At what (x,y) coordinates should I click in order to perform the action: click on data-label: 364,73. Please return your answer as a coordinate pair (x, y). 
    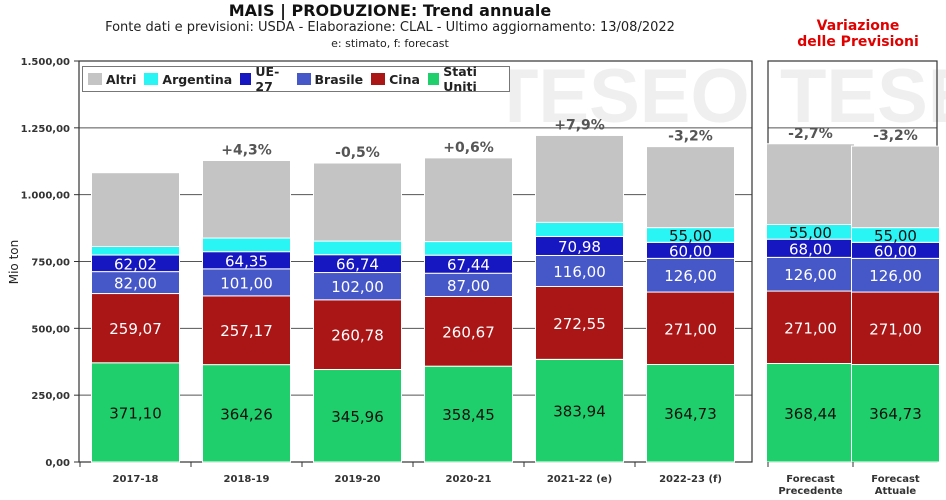
    Looking at the image, I should click on (690, 414).